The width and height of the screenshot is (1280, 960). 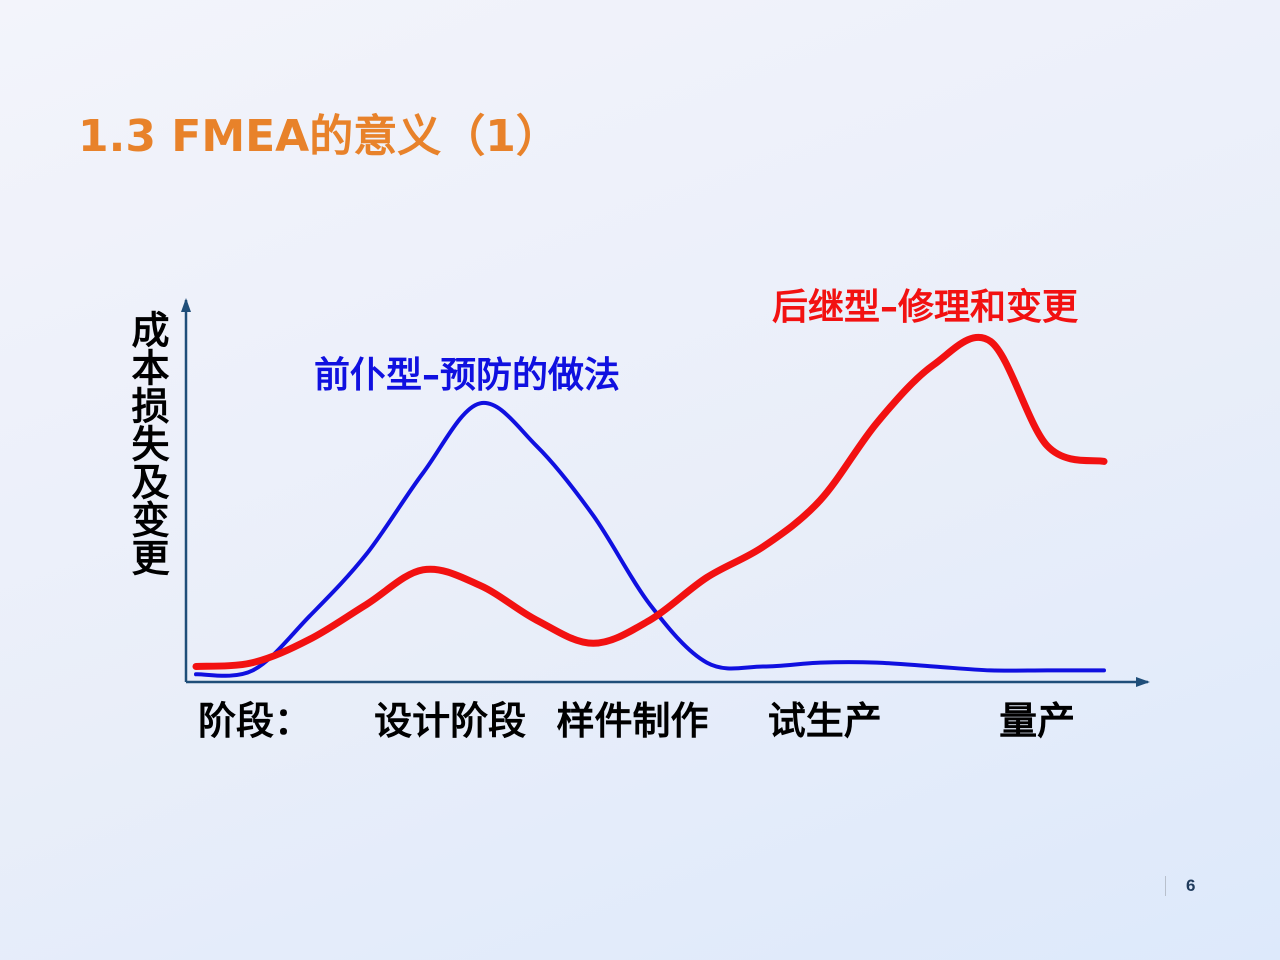 I want to click on y-axis-label: 成本损失及变更, so click(x=147, y=443).